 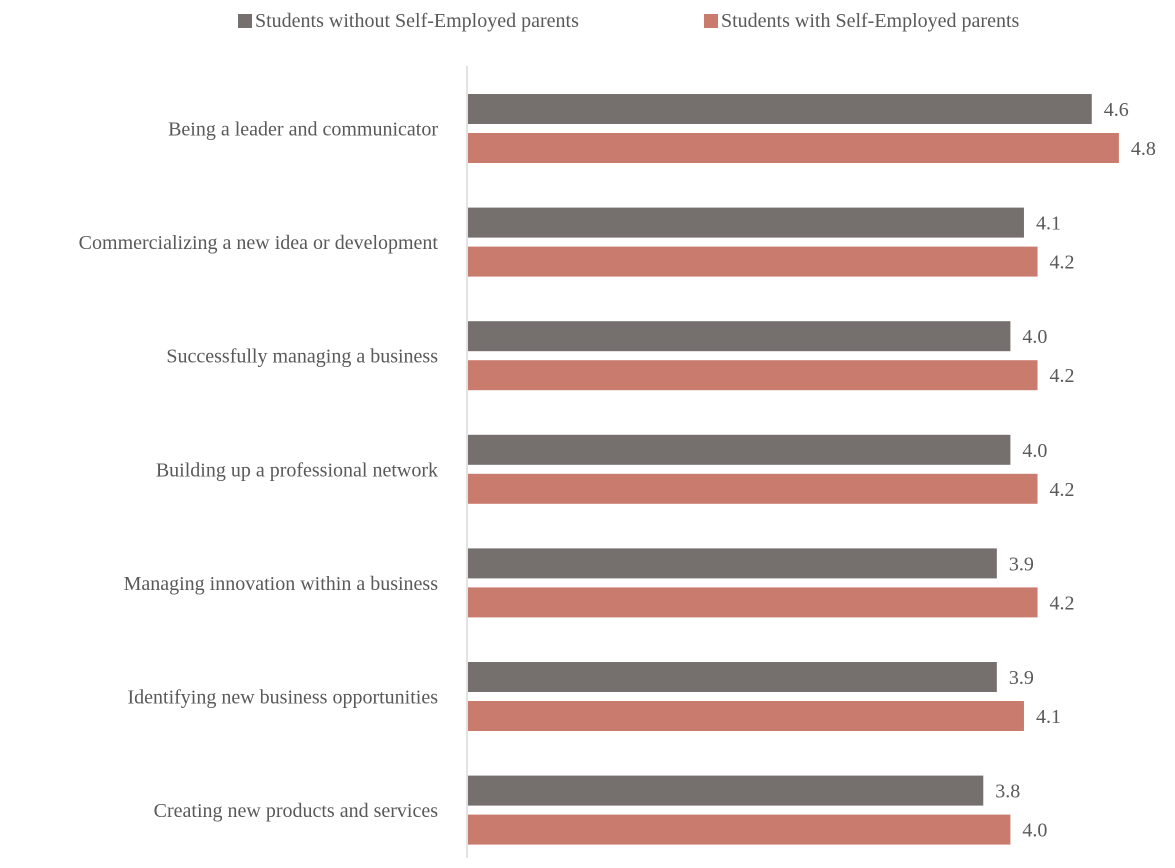 I want to click on legend-label-2: Students with Self-Employed parents, so click(x=870, y=21).